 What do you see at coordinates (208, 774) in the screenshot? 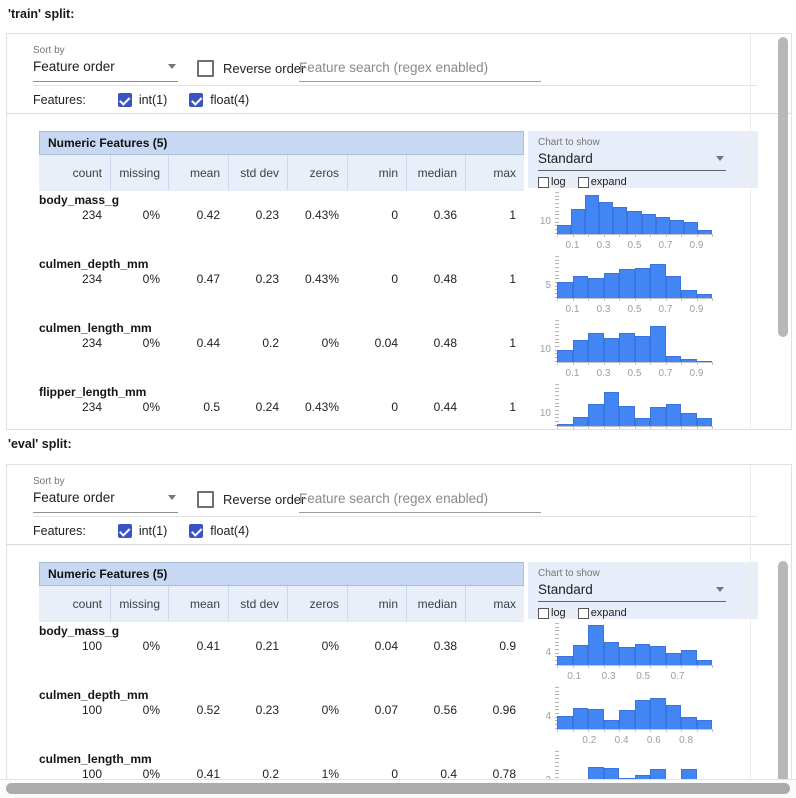
I see `stat-value: 0.41` at bounding box center [208, 774].